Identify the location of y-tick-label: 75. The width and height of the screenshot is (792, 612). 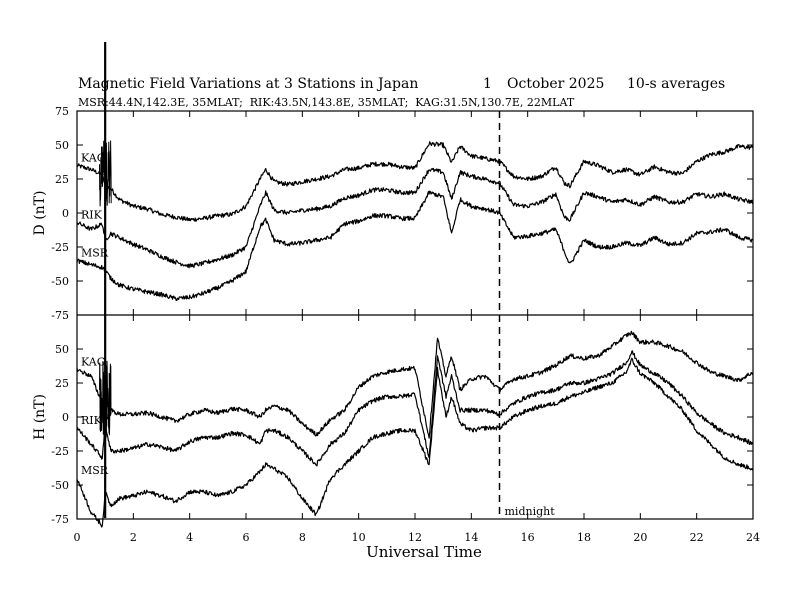
(62, 111).